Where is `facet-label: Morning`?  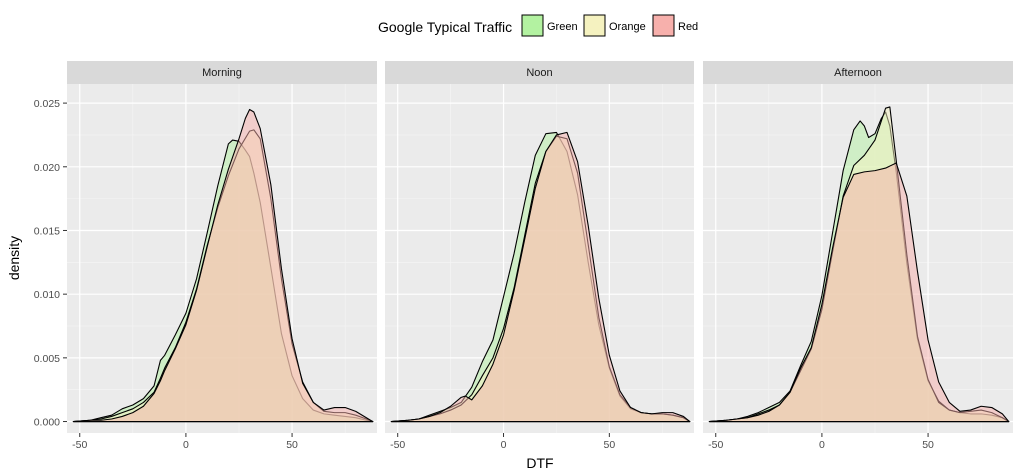
facet-label: Morning is located at coordinates (222, 73).